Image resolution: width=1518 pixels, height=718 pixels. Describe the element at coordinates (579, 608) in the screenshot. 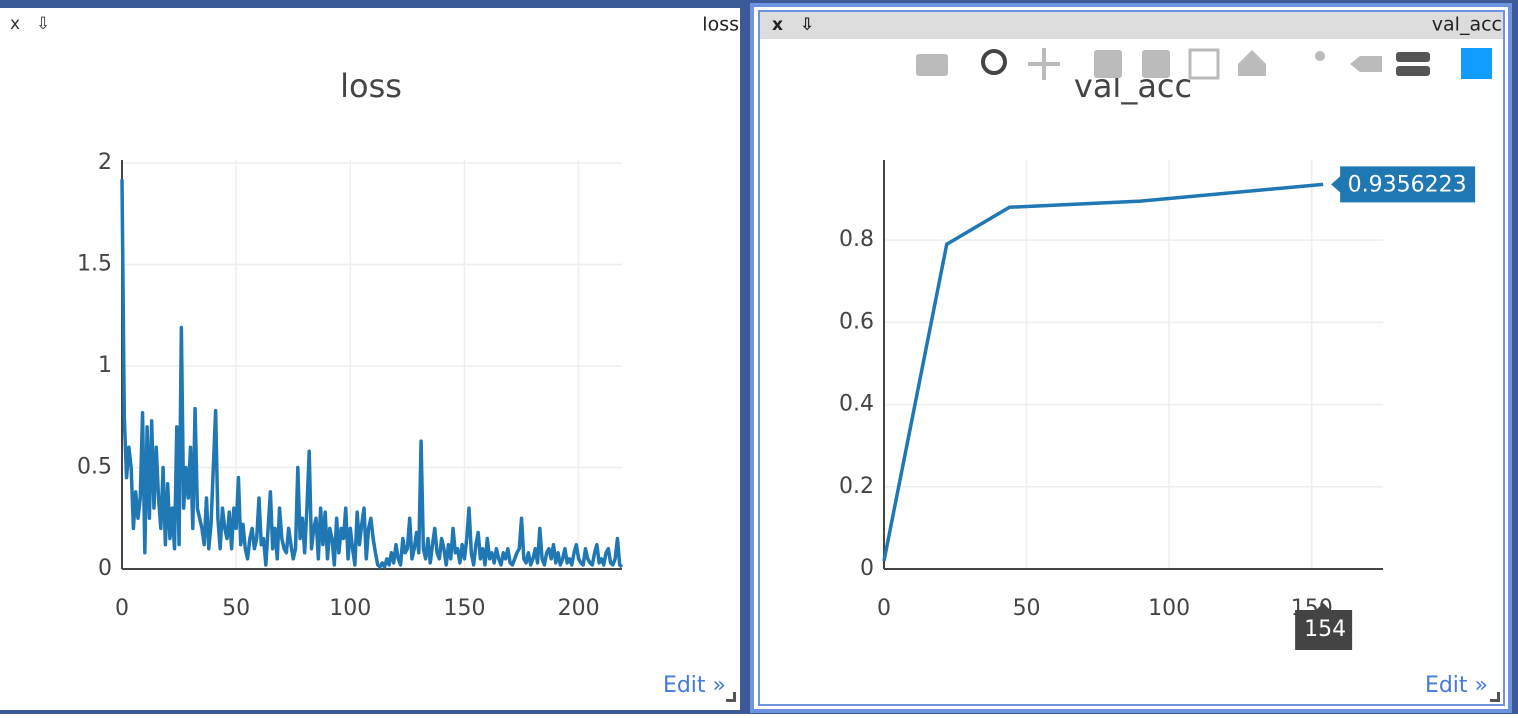

I see `x-tick-label: 200` at that location.